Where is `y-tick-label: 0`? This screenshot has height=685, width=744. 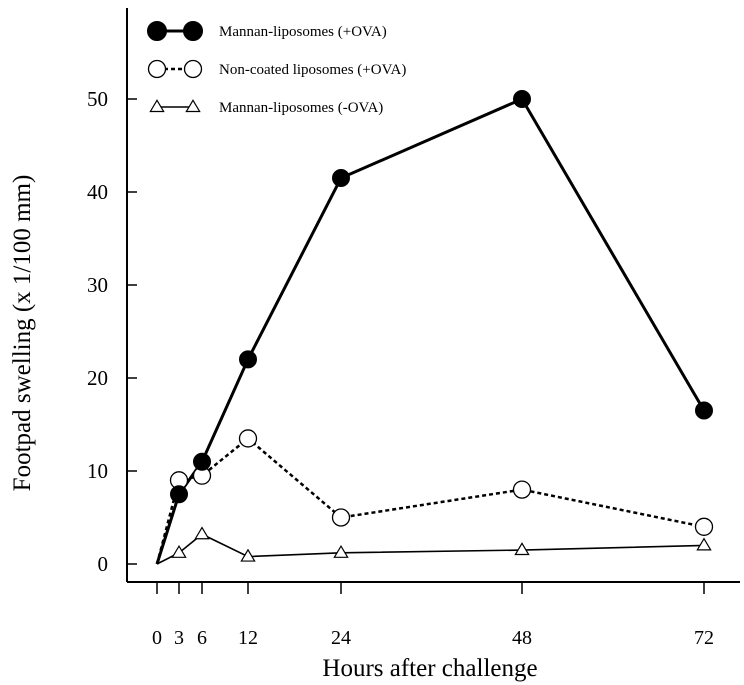
y-tick-label: 0 is located at coordinates (103, 564).